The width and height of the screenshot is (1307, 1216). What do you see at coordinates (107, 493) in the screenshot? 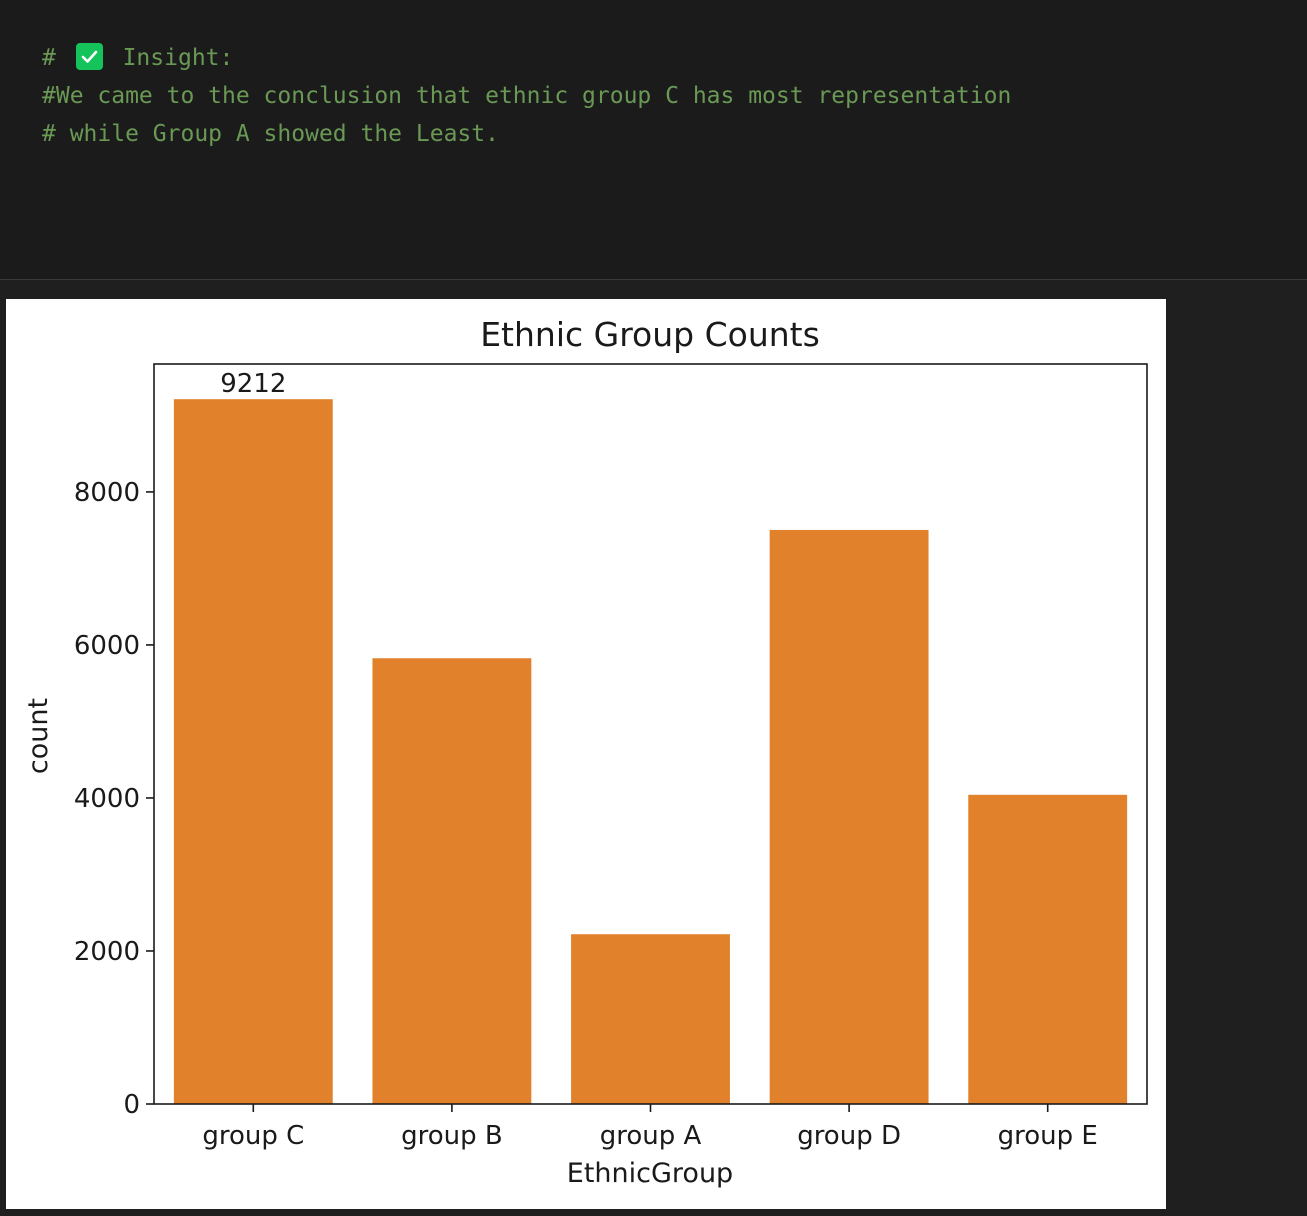
I see `y-tick-label: 8000` at bounding box center [107, 493].